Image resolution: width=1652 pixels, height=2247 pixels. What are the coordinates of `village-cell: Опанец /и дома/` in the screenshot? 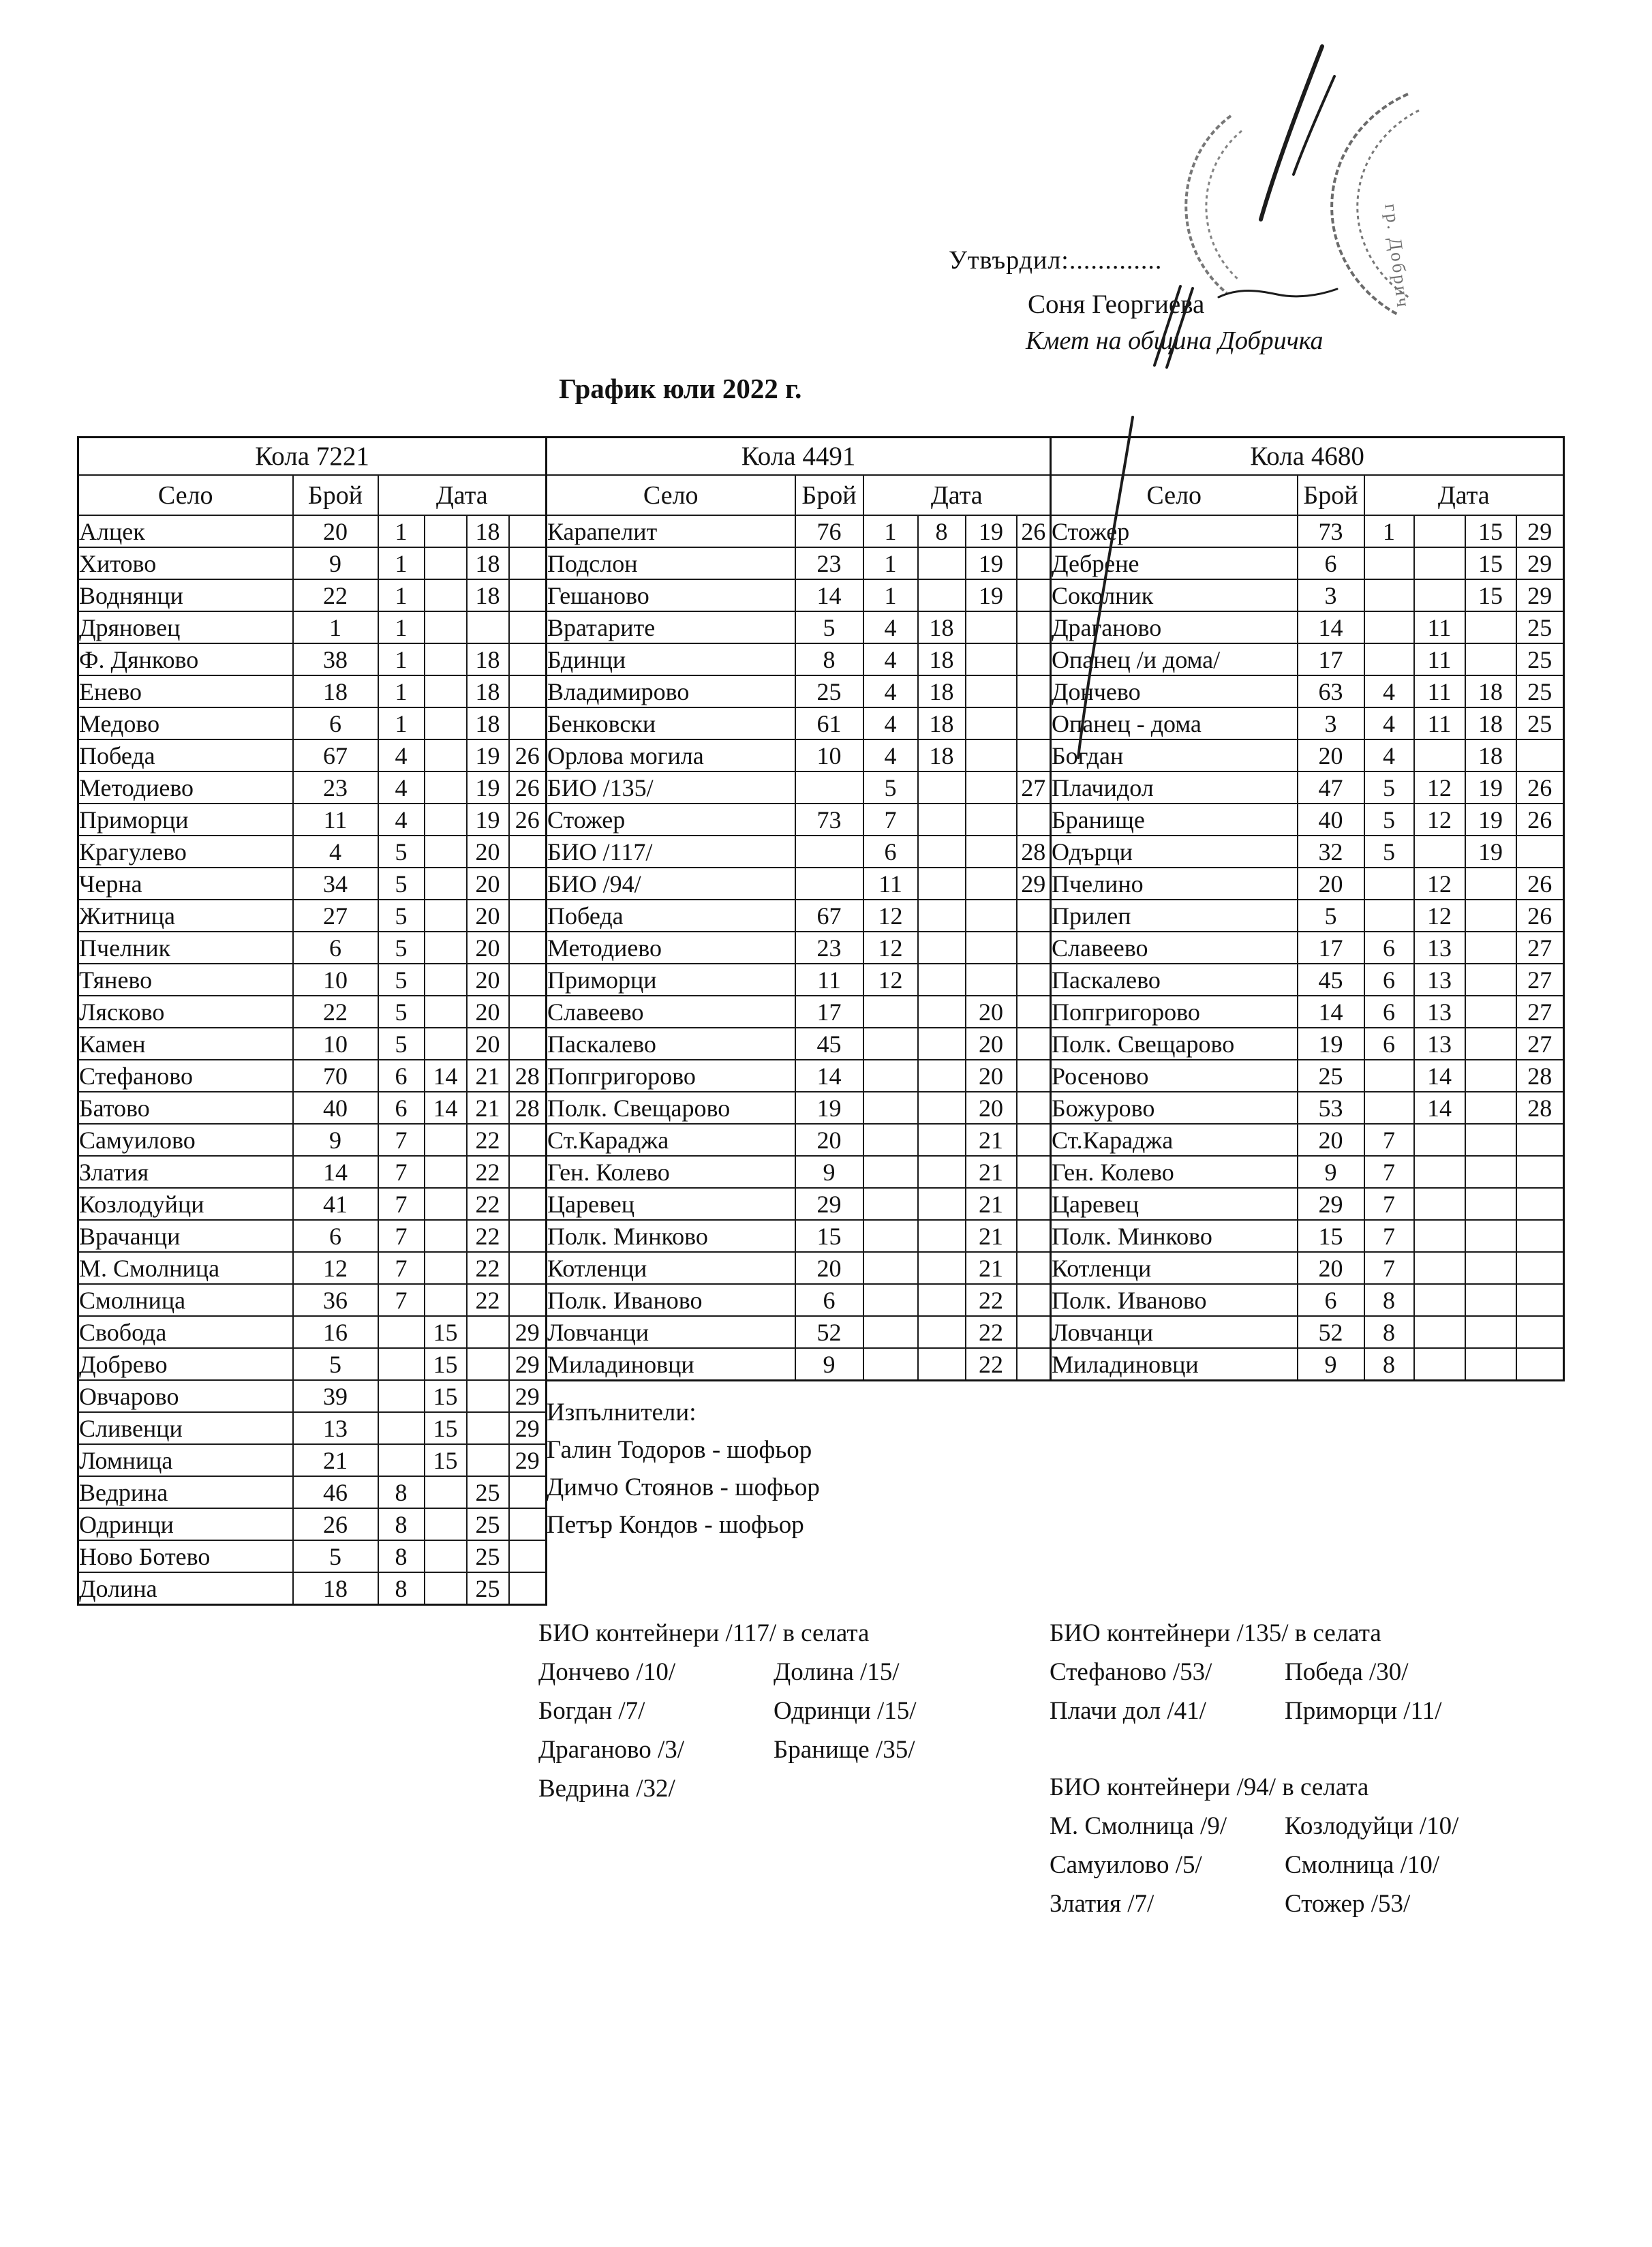 It's located at (1174, 659).